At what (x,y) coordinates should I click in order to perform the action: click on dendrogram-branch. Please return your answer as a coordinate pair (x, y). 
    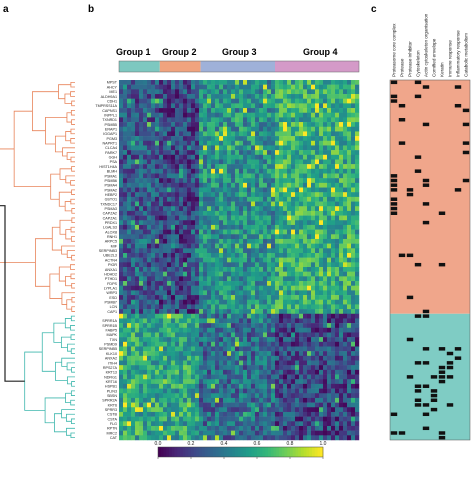
    Looking at the image, I should click on (60, 423).